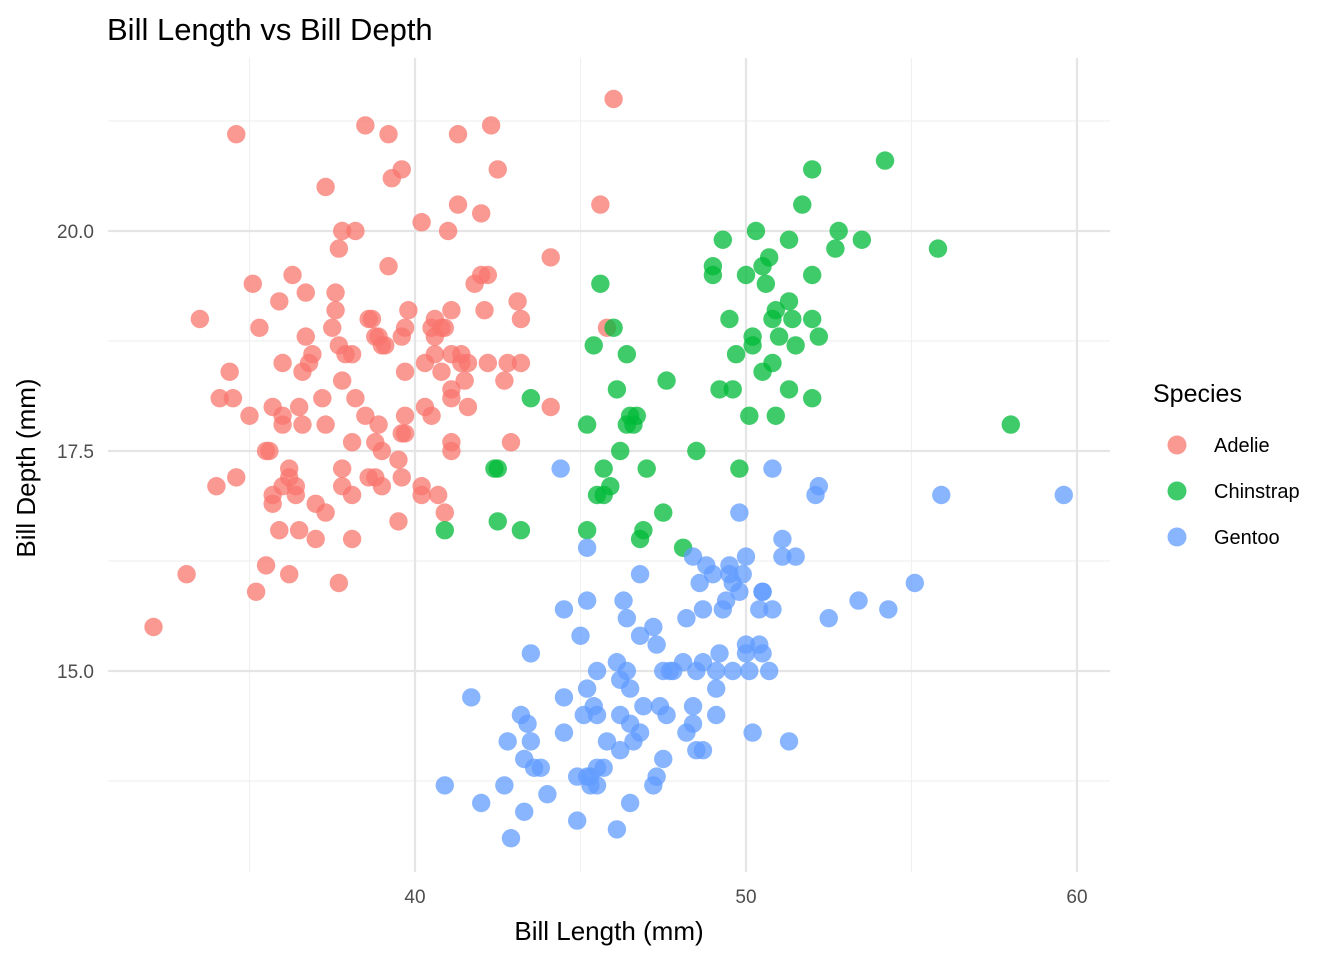 Image resolution: width=1344 pixels, height=960 pixels. I want to click on legend-title: Species, so click(1197, 394).